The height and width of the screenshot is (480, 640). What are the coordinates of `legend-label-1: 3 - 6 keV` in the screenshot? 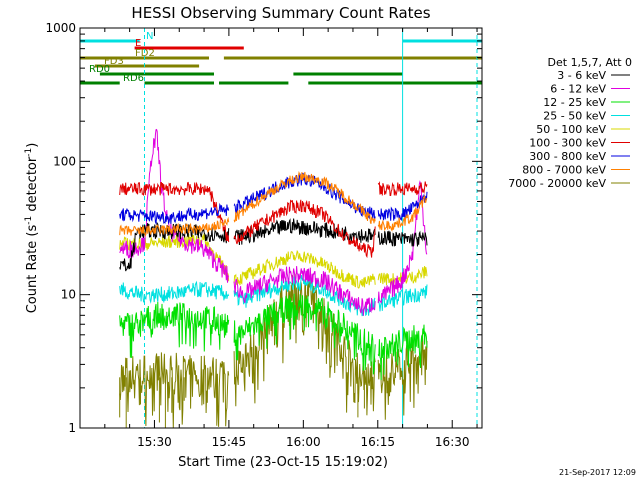 It's located at (581, 75).